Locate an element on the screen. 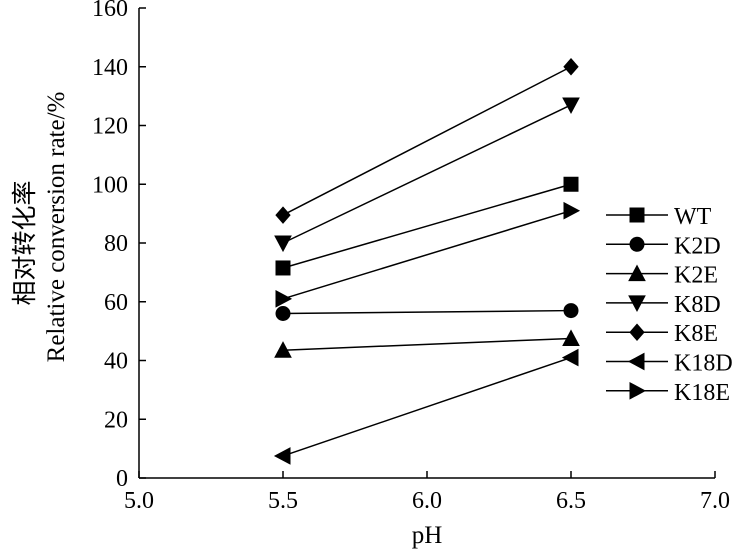 This screenshot has height=555, width=746. y-tick-label: 40 is located at coordinates (116, 362).